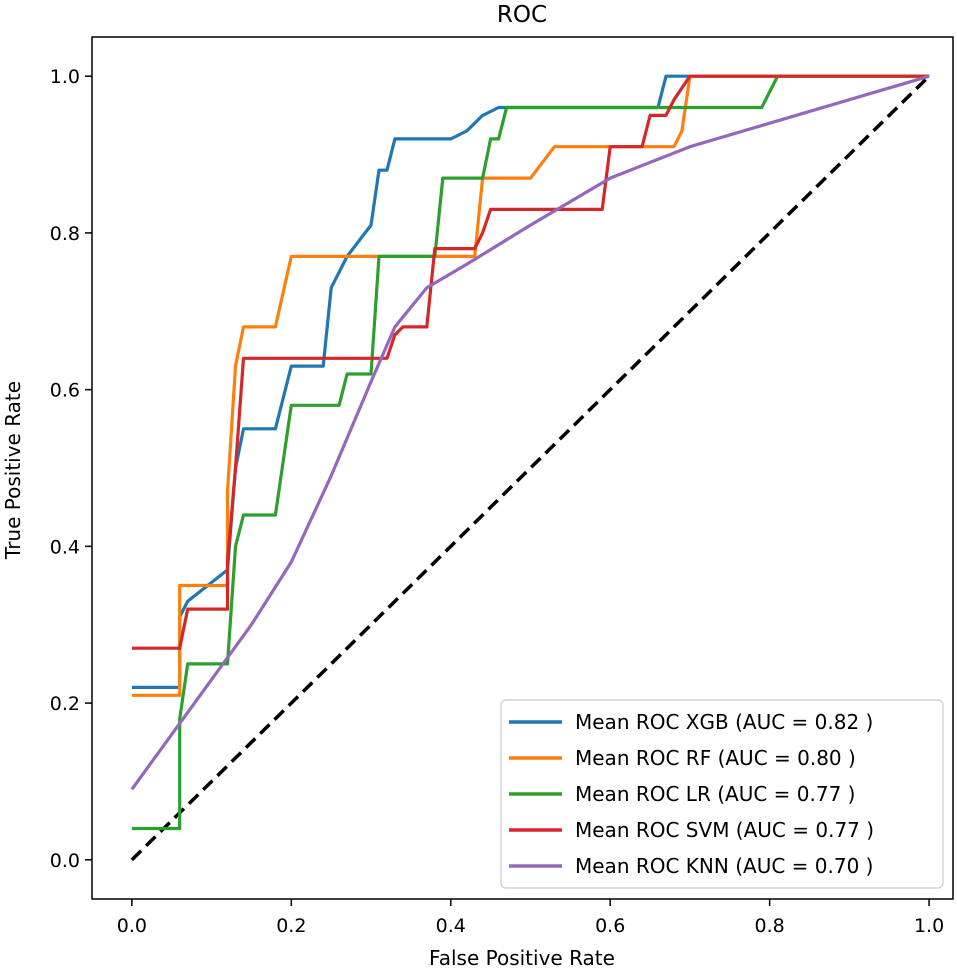 This screenshot has height=969, width=957. Describe the element at coordinates (715, 758) in the screenshot. I see `legend-label-1: Mean ROC RF (AUC = 0.80 )` at that location.